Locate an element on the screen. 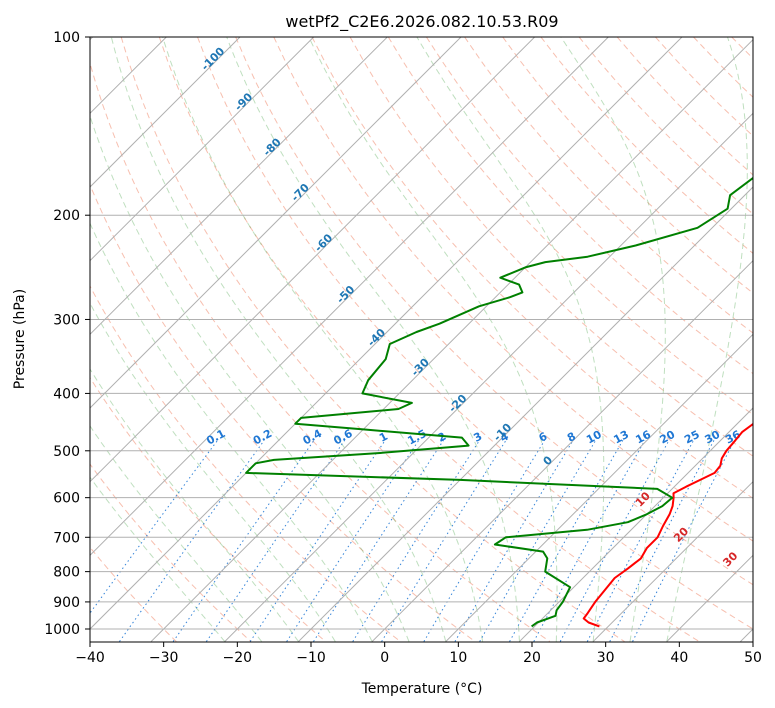 The width and height of the screenshot is (775, 708). y-tick-label: 100 is located at coordinates (66, 38).